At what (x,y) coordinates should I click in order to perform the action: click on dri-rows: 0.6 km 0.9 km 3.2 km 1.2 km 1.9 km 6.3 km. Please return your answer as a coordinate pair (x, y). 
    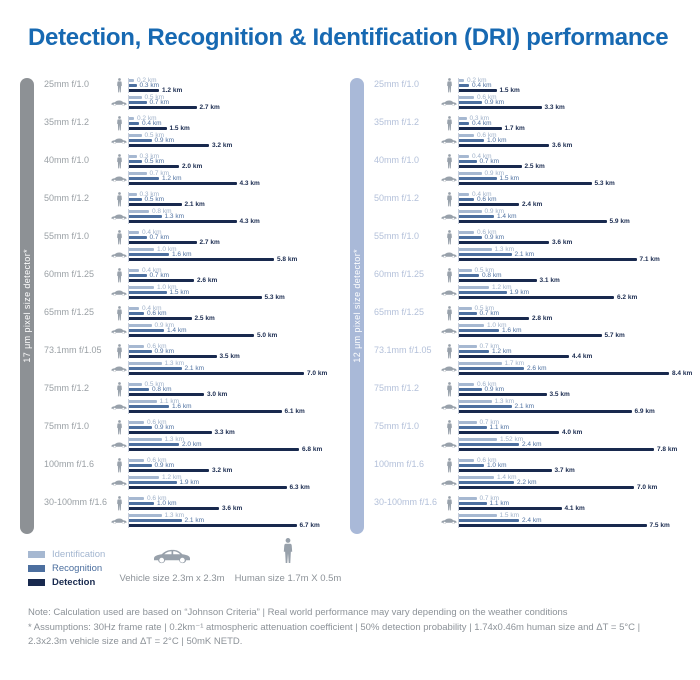
    Looking at the image, I should click on (227, 474).